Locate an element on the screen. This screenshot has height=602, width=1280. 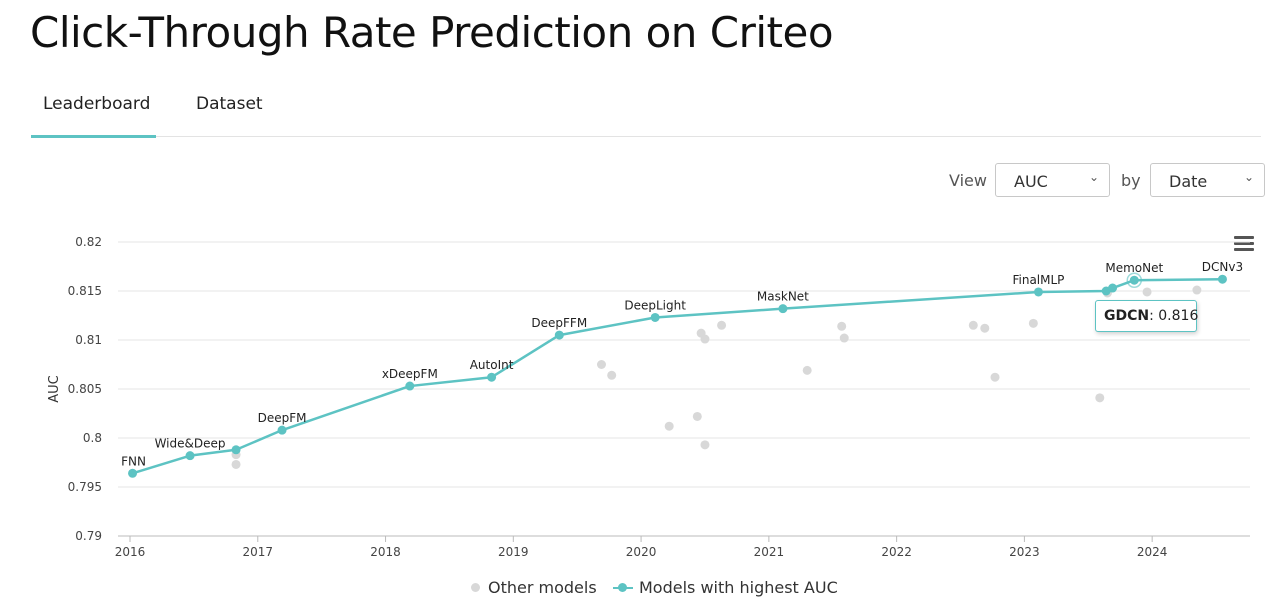
chart-controls: View AUC ⌄ by Date ⌄ is located at coordinates (640, 181).